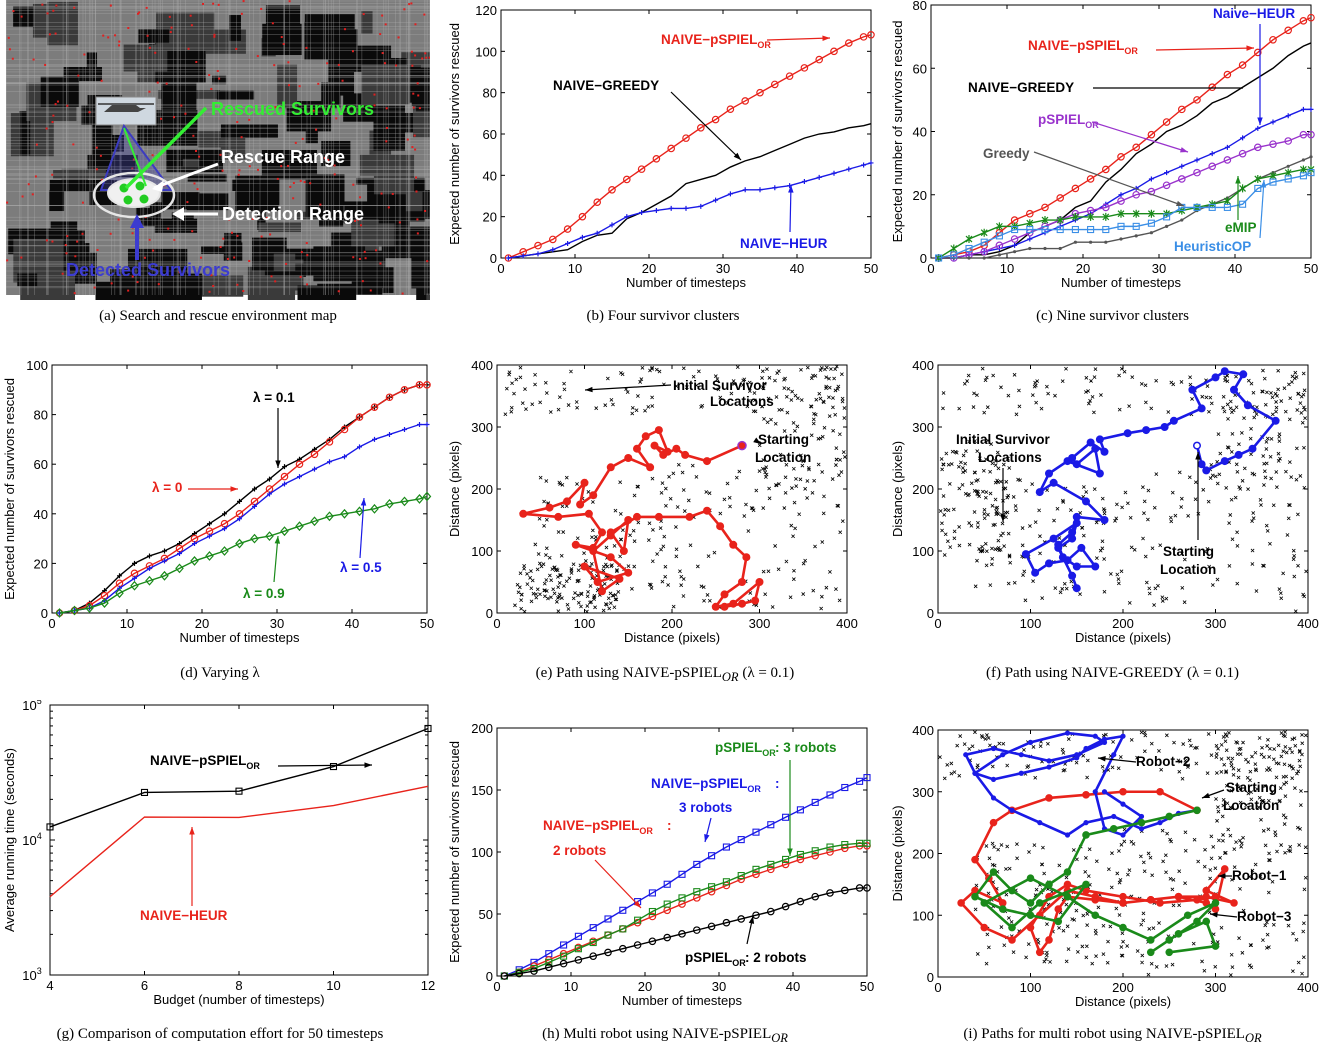 The height and width of the screenshot is (1051, 1337). I want to click on annotation-pspiel-3-subscript: OR, so click(769, 753).